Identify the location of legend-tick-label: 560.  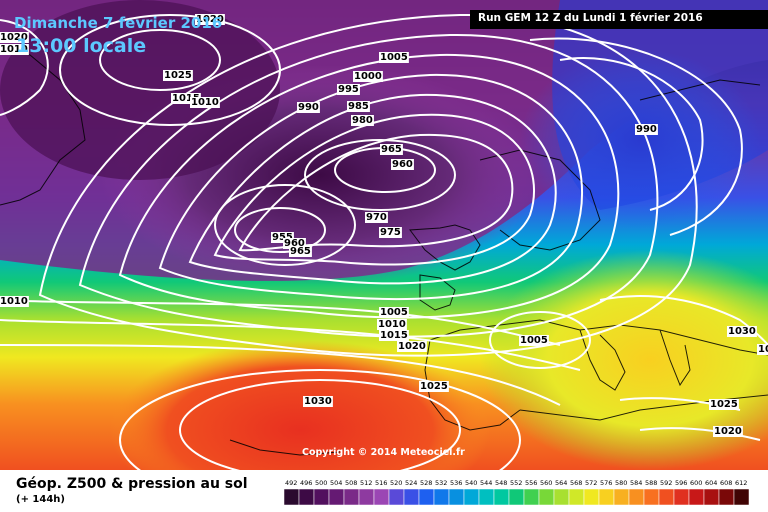
(546, 483).